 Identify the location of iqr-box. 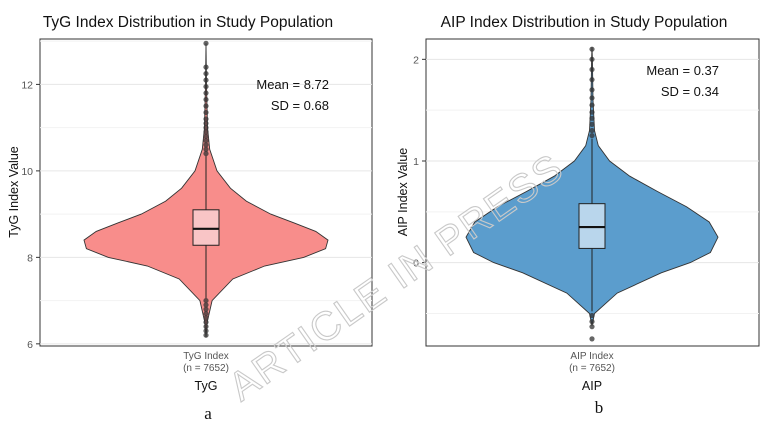
(206, 227).